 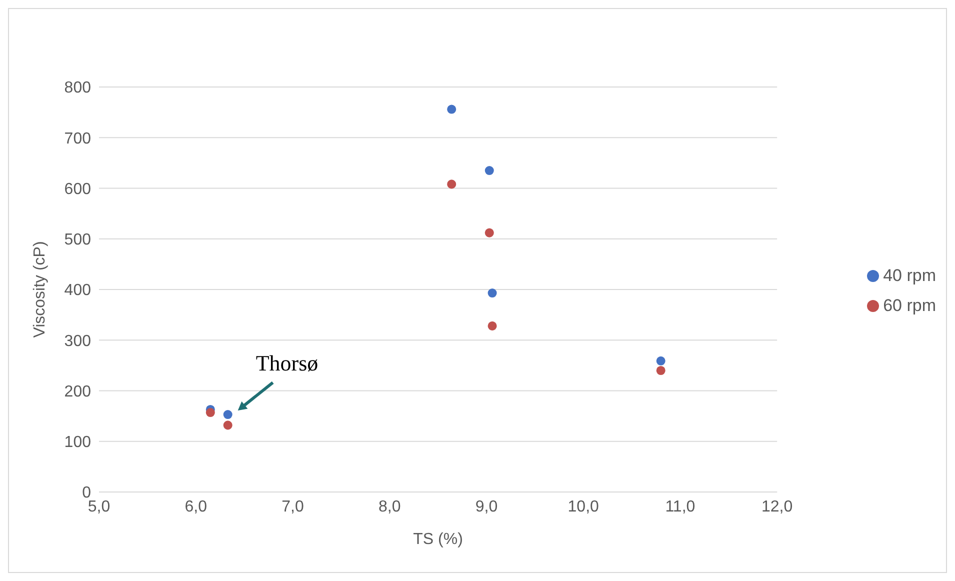 I want to click on y-tick-label: 100, so click(x=78, y=443).